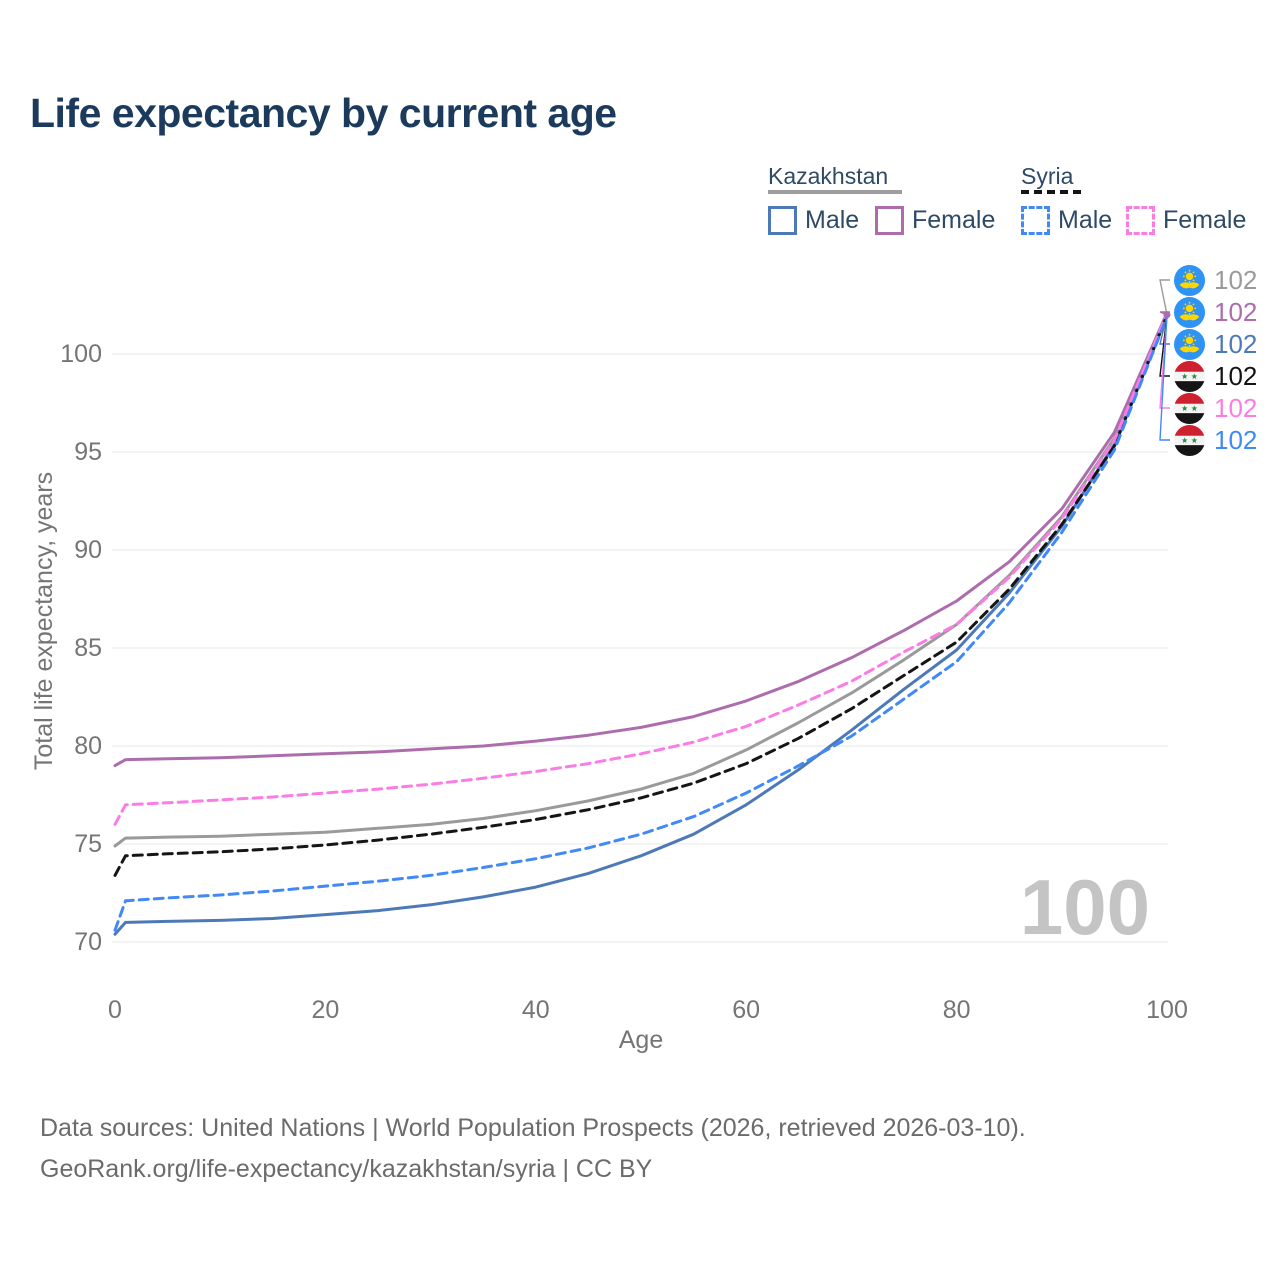  What do you see at coordinates (44, 621) in the screenshot?
I see `y-axis-title: Total life expectancy, years` at bounding box center [44, 621].